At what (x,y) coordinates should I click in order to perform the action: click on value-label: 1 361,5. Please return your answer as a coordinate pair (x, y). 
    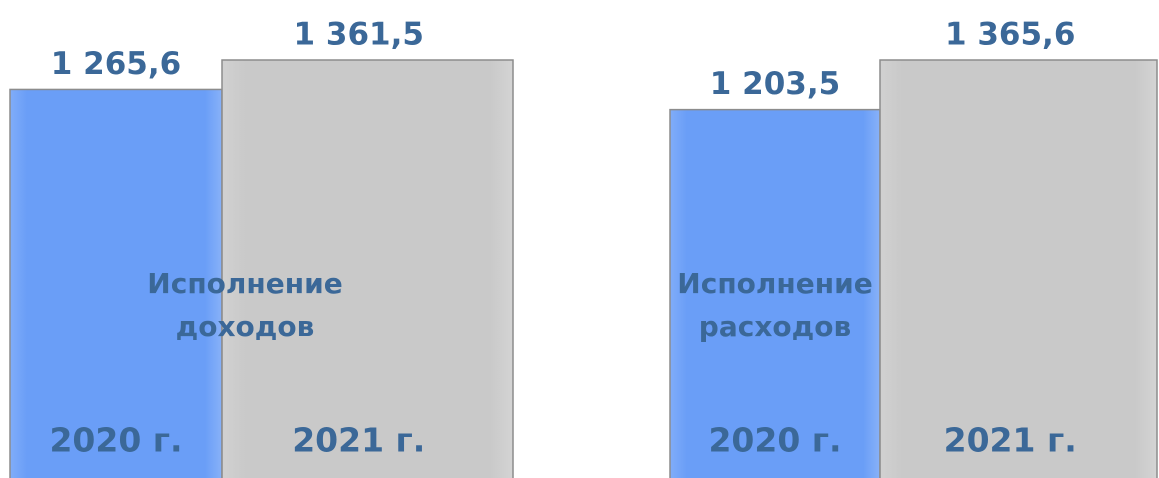
    Looking at the image, I should click on (359, 35).